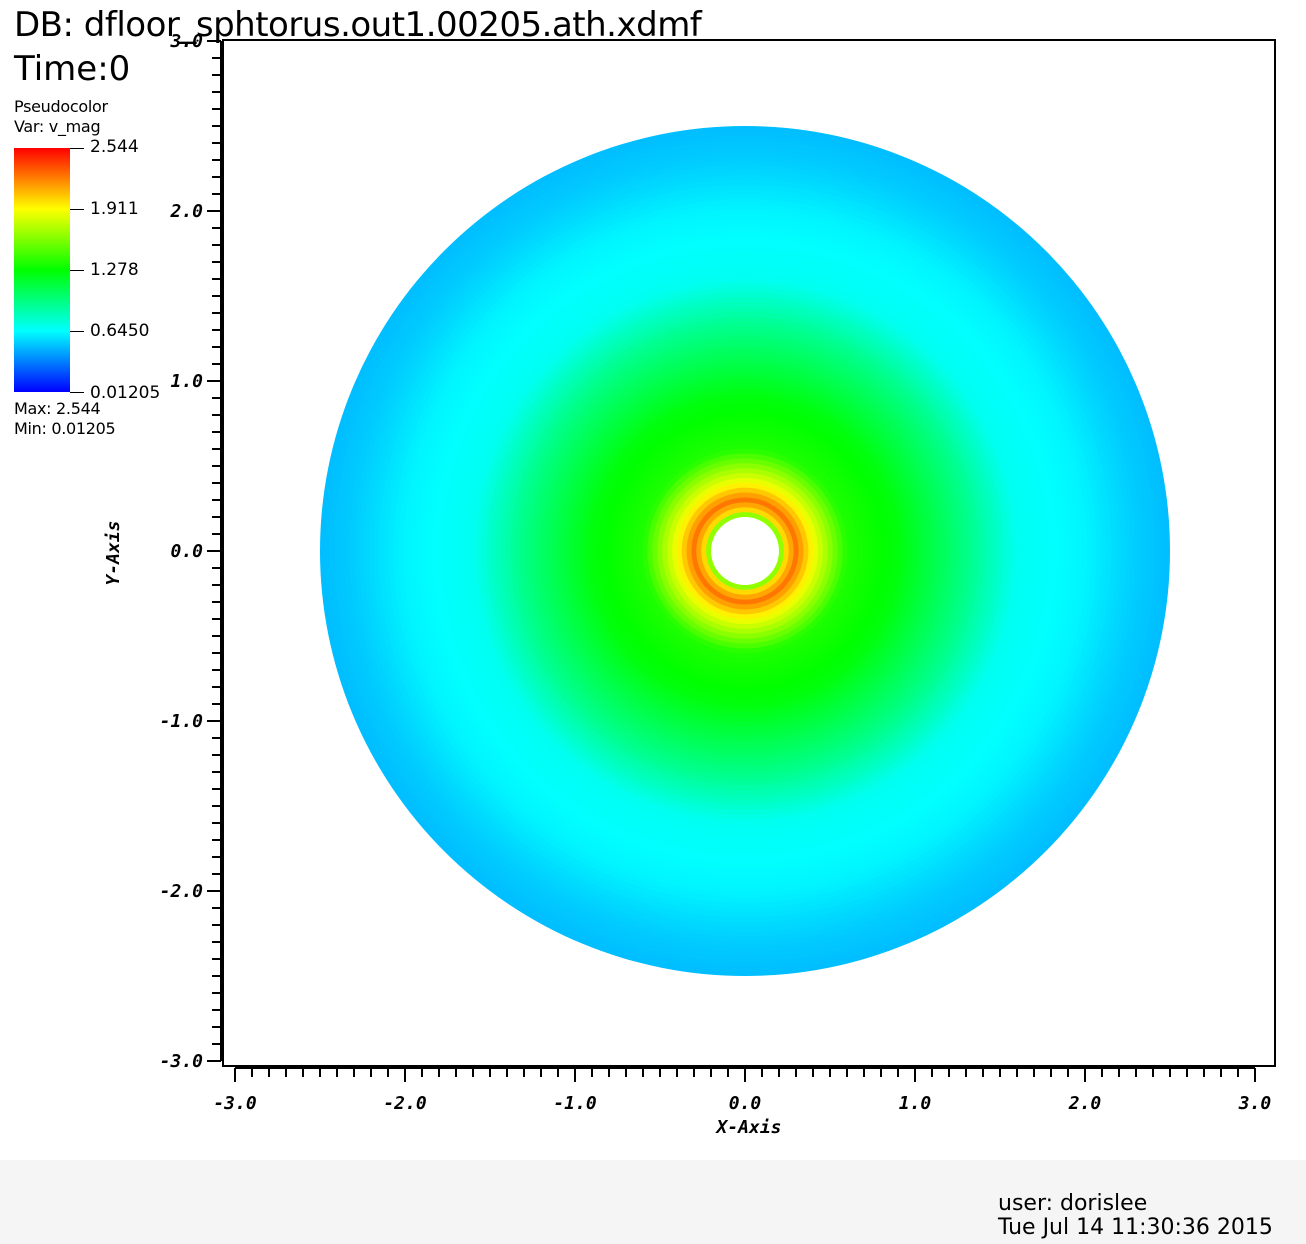 The width and height of the screenshot is (1306, 1244). Describe the element at coordinates (42, 270) in the screenshot. I see `color-legend-bar` at that location.